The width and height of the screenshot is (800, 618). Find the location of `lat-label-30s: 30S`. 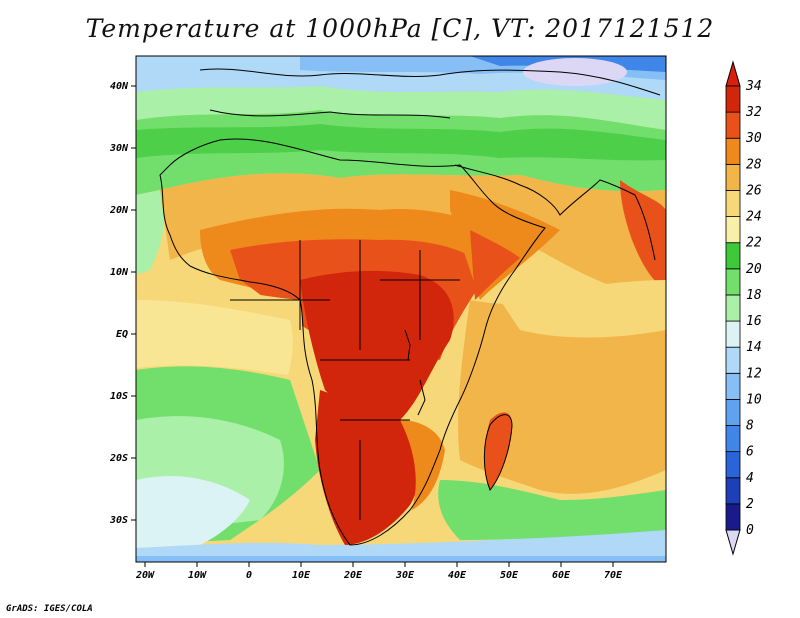

lat-label-30s: 30S is located at coordinates (118, 520).